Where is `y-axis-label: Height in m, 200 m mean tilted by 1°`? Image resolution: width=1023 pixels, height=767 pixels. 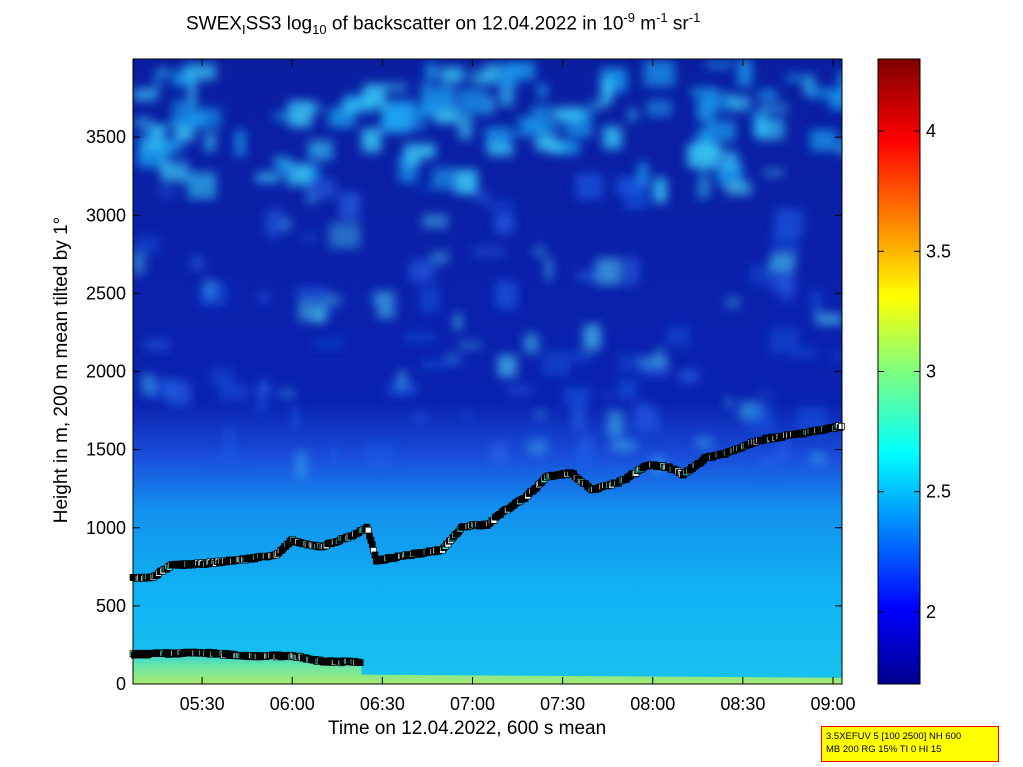 y-axis-label: Height in m, 200 m mean tilted by 1° is located at coordinates (61, 370).